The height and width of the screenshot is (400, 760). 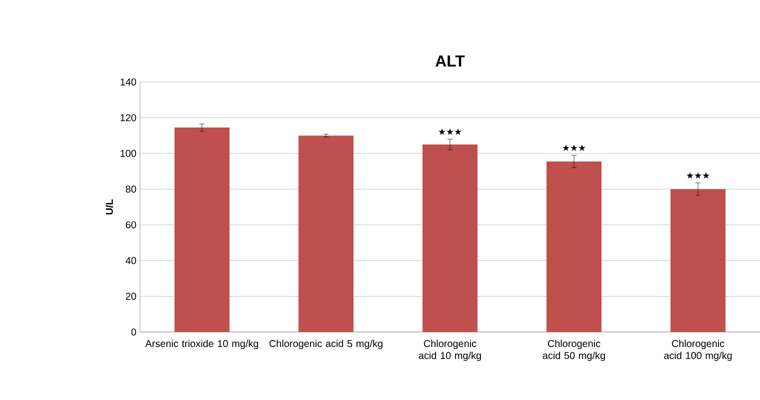 I want to click on y-tick-label: 140, so click(x=128, y=82).